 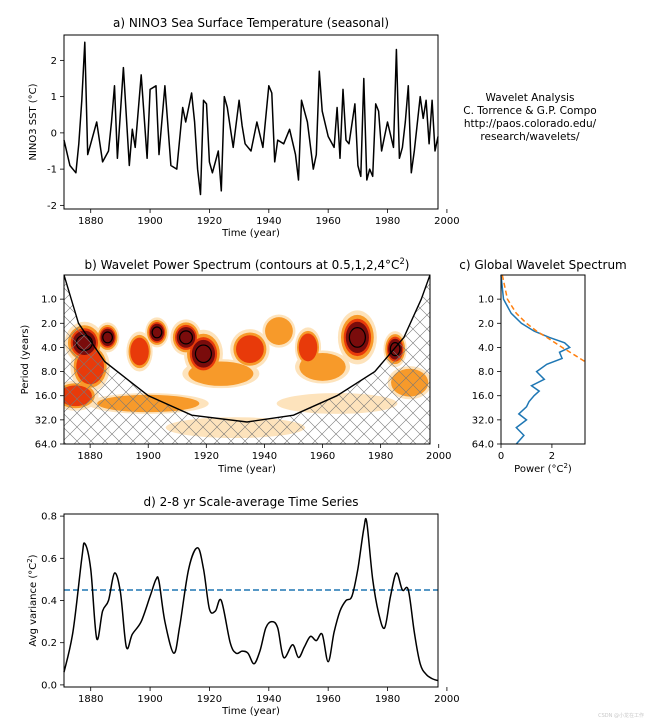 What do you see at coordinates (49, 559) in the screenshot?
I see `chart-d-ytick-label-3: 0.6` at bounding box center [49, 559].